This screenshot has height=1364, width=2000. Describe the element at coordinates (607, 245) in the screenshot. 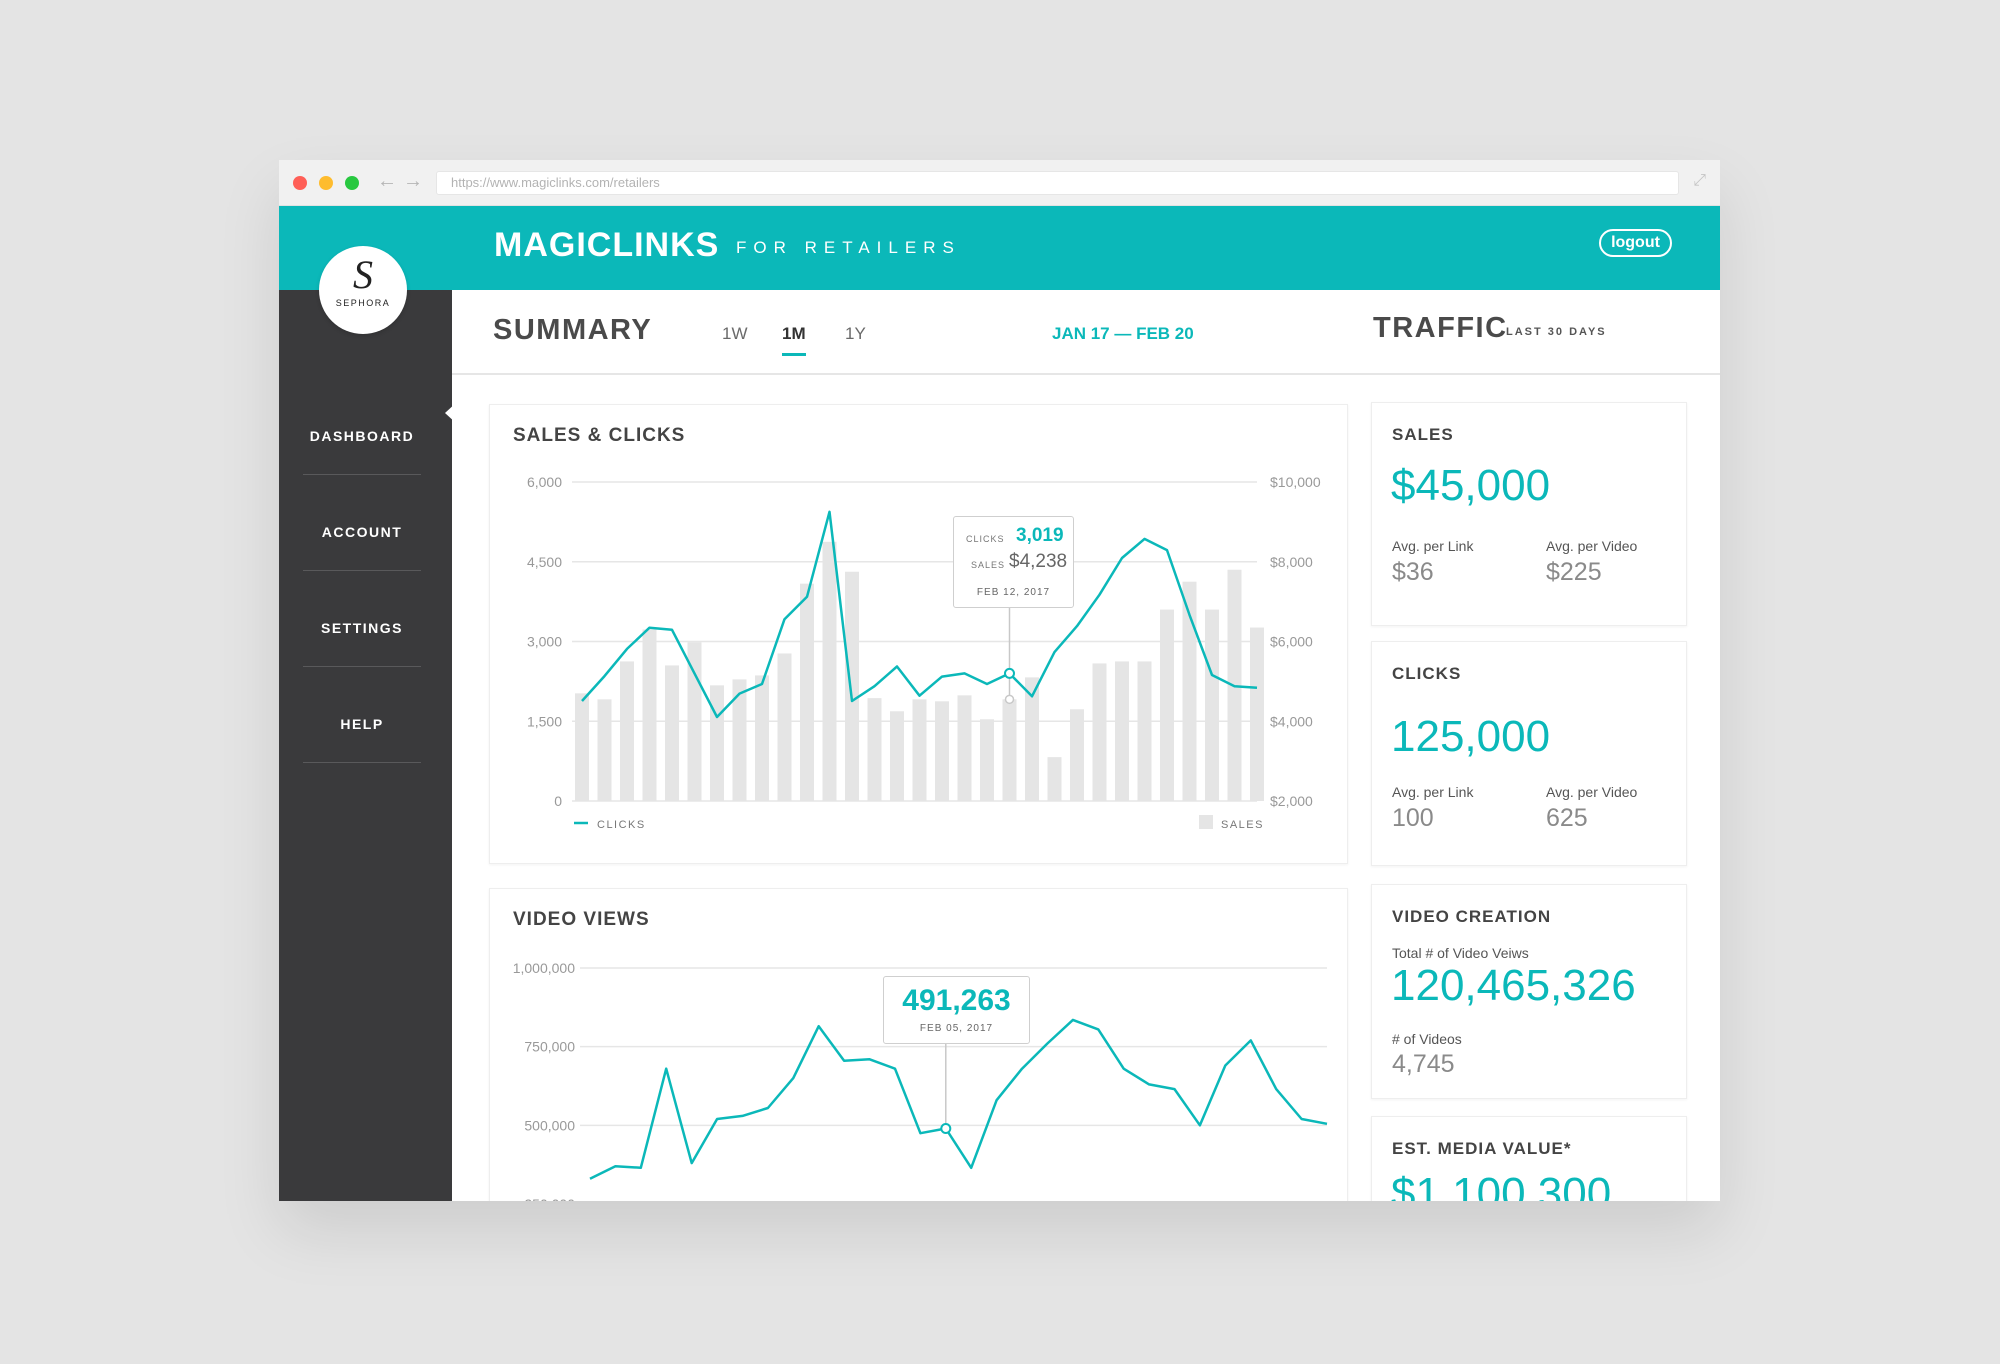

I see `brand-logo: MAGICLINKS` at that location.